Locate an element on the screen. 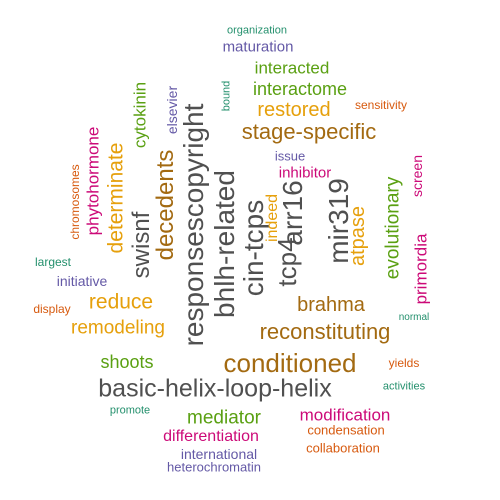 This screenshot has width=500, height=500. cloud-word-basic-helix-loop-helix: basic-helix-loop-helix is located at coordinates (215, 388).